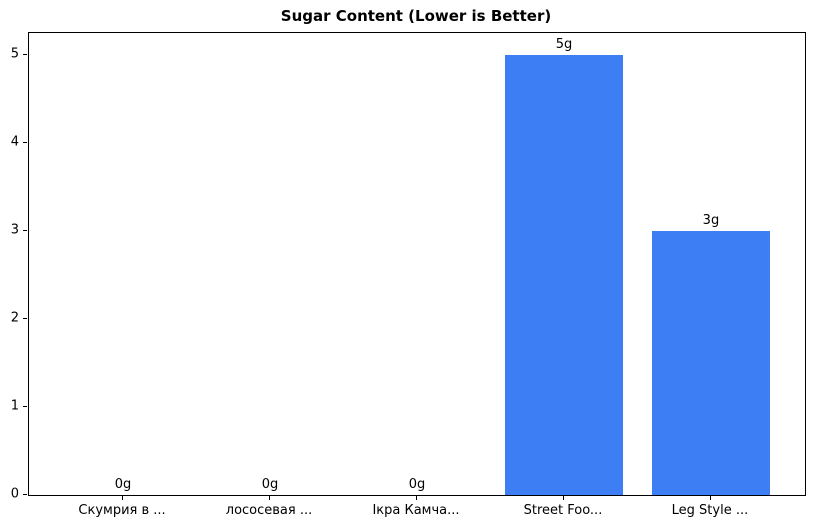  What do you see at coordinates (14, 406) in the screenshot?
I see `y-tick-label: 1` at bounding box center [14, 406].